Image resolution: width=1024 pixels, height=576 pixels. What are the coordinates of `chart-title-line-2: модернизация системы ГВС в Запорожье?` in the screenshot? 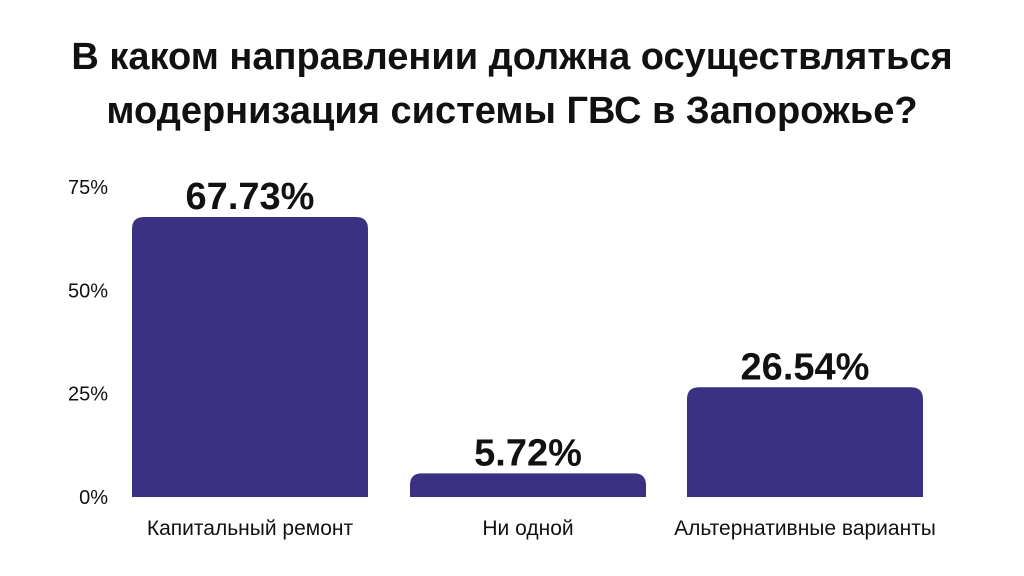 It's located at (512, 111).